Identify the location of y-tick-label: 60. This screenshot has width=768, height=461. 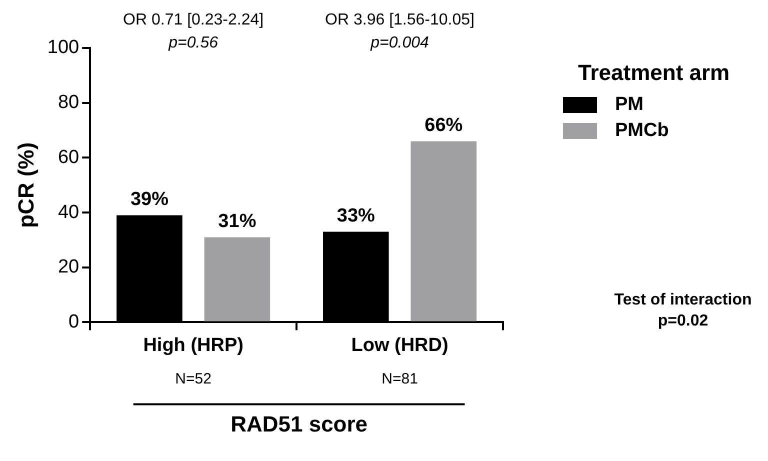
(69, 157).